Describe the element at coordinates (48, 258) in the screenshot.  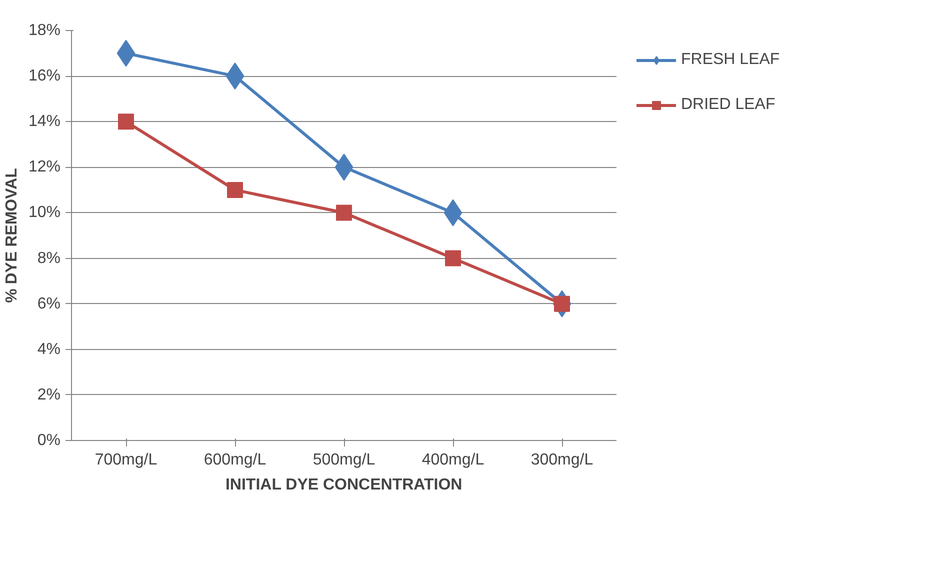
I see `y-tick-label: 8%` at that location.